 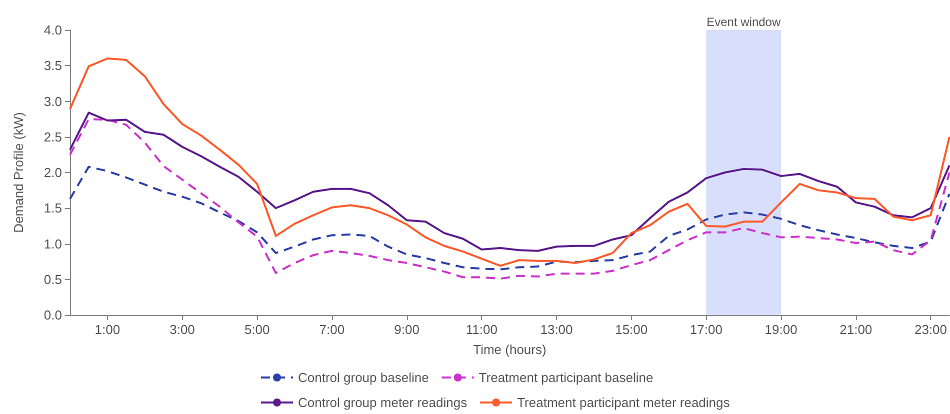 What do you see at coordinates (18, 172) in the screenshot?
I see `y-axis-title: Demand Profile (kW)` at bounding box center [18, 172].